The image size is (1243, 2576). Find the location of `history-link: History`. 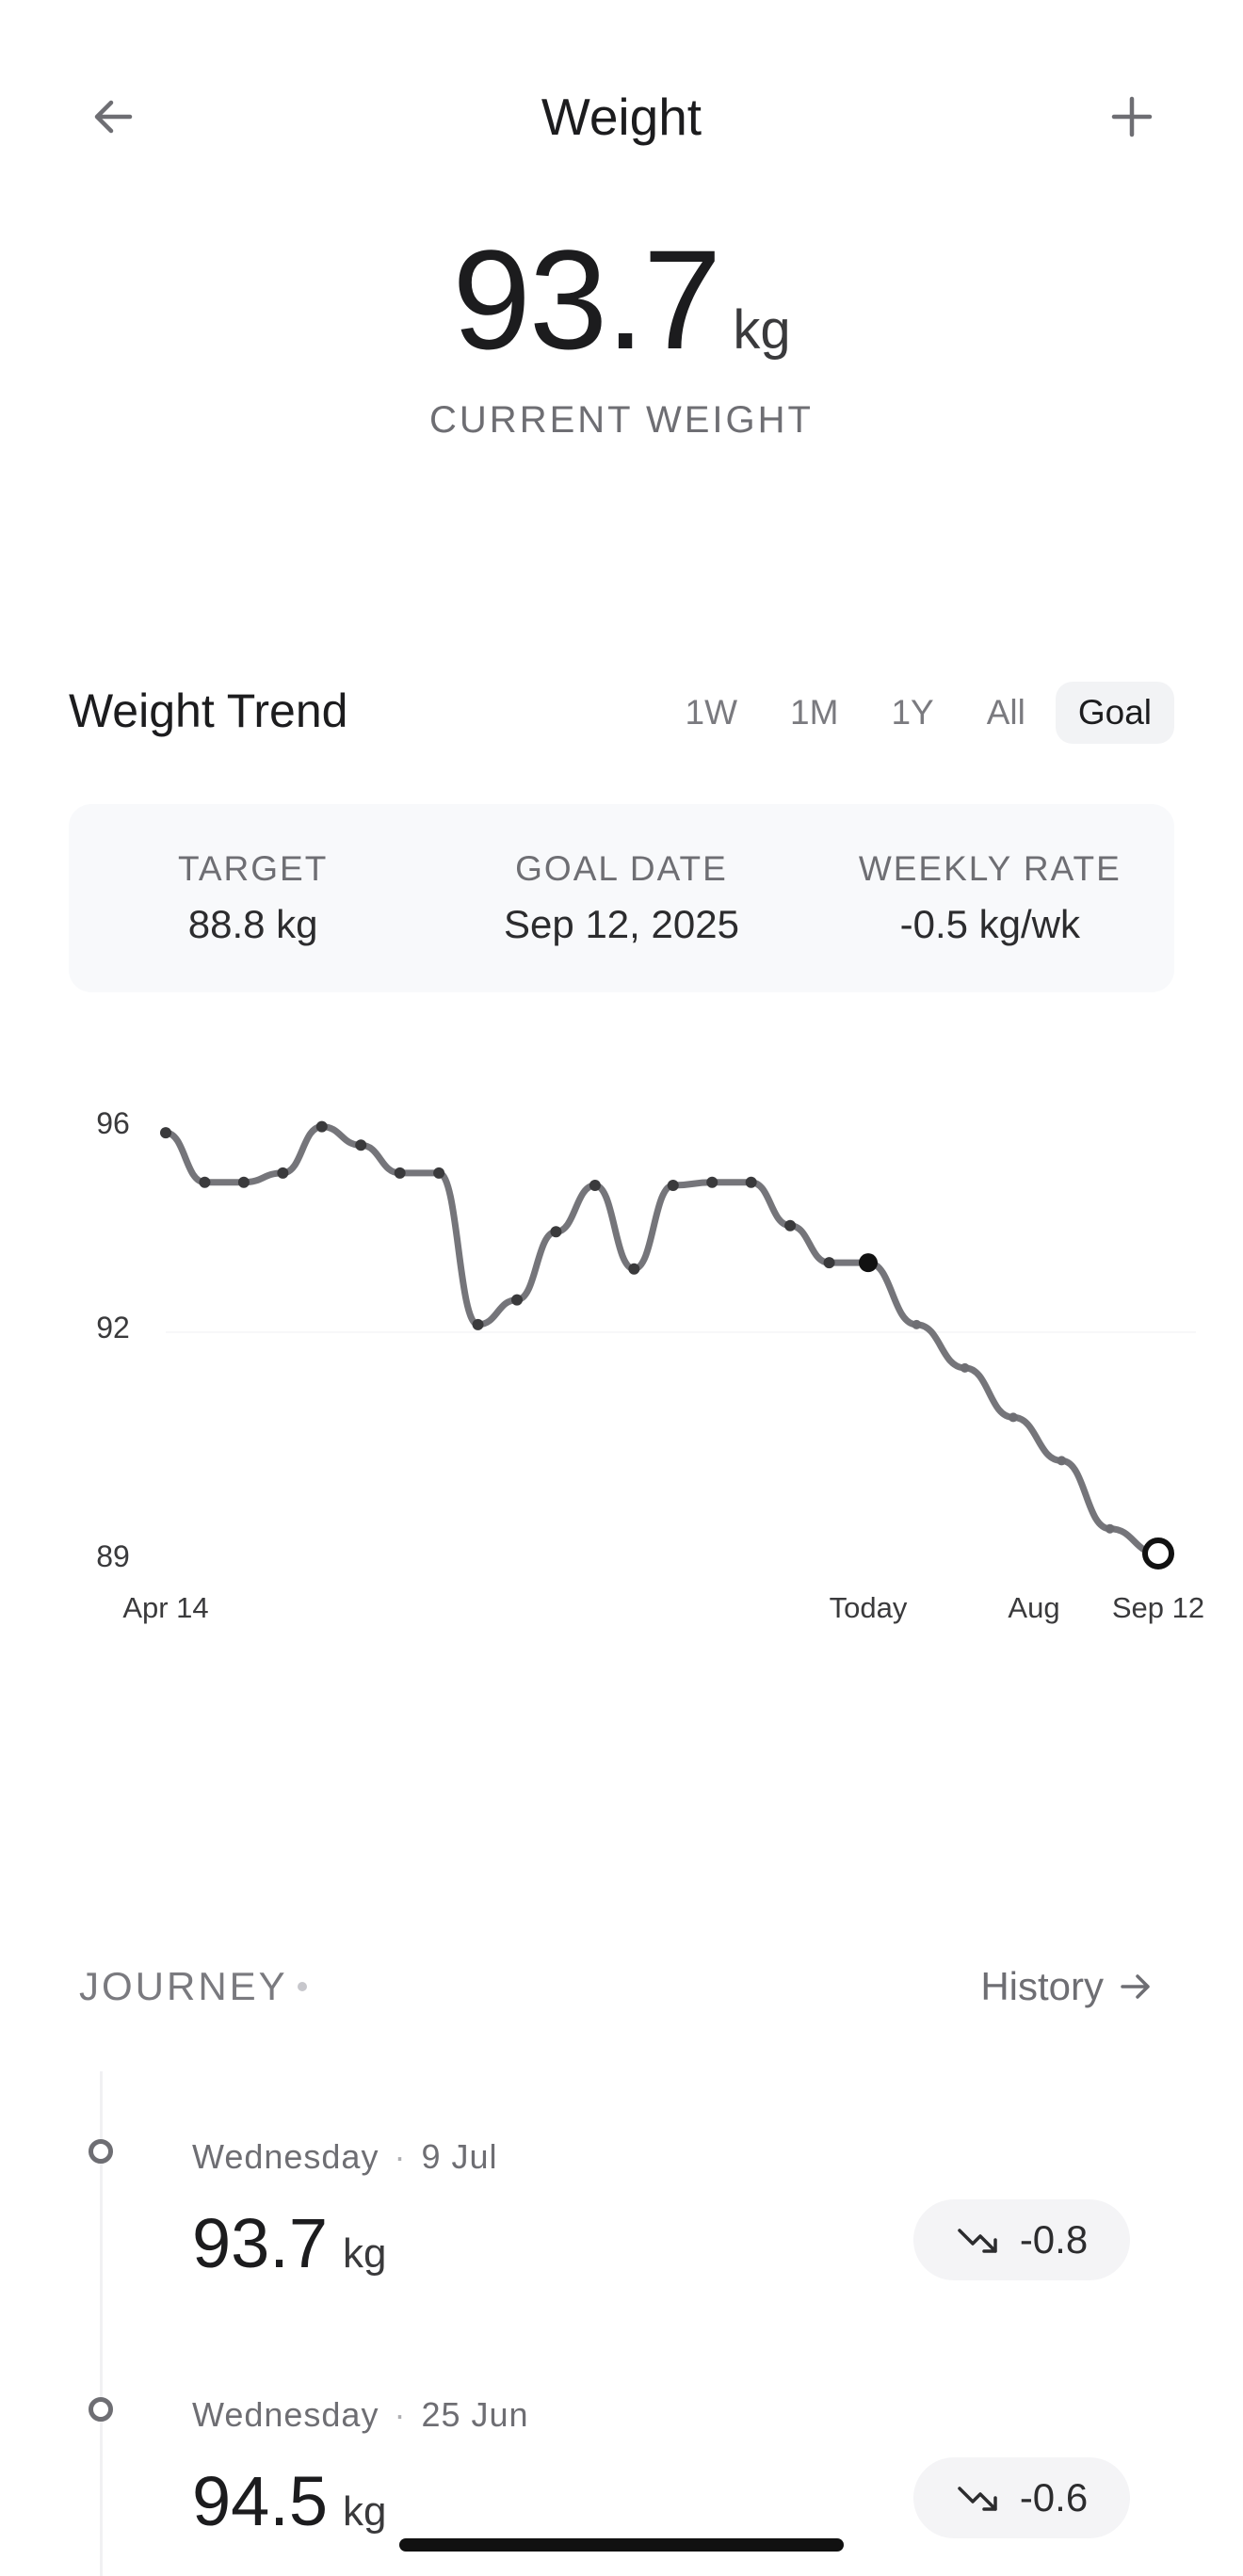

history-link: History is located at coordinates (1067, 1986).